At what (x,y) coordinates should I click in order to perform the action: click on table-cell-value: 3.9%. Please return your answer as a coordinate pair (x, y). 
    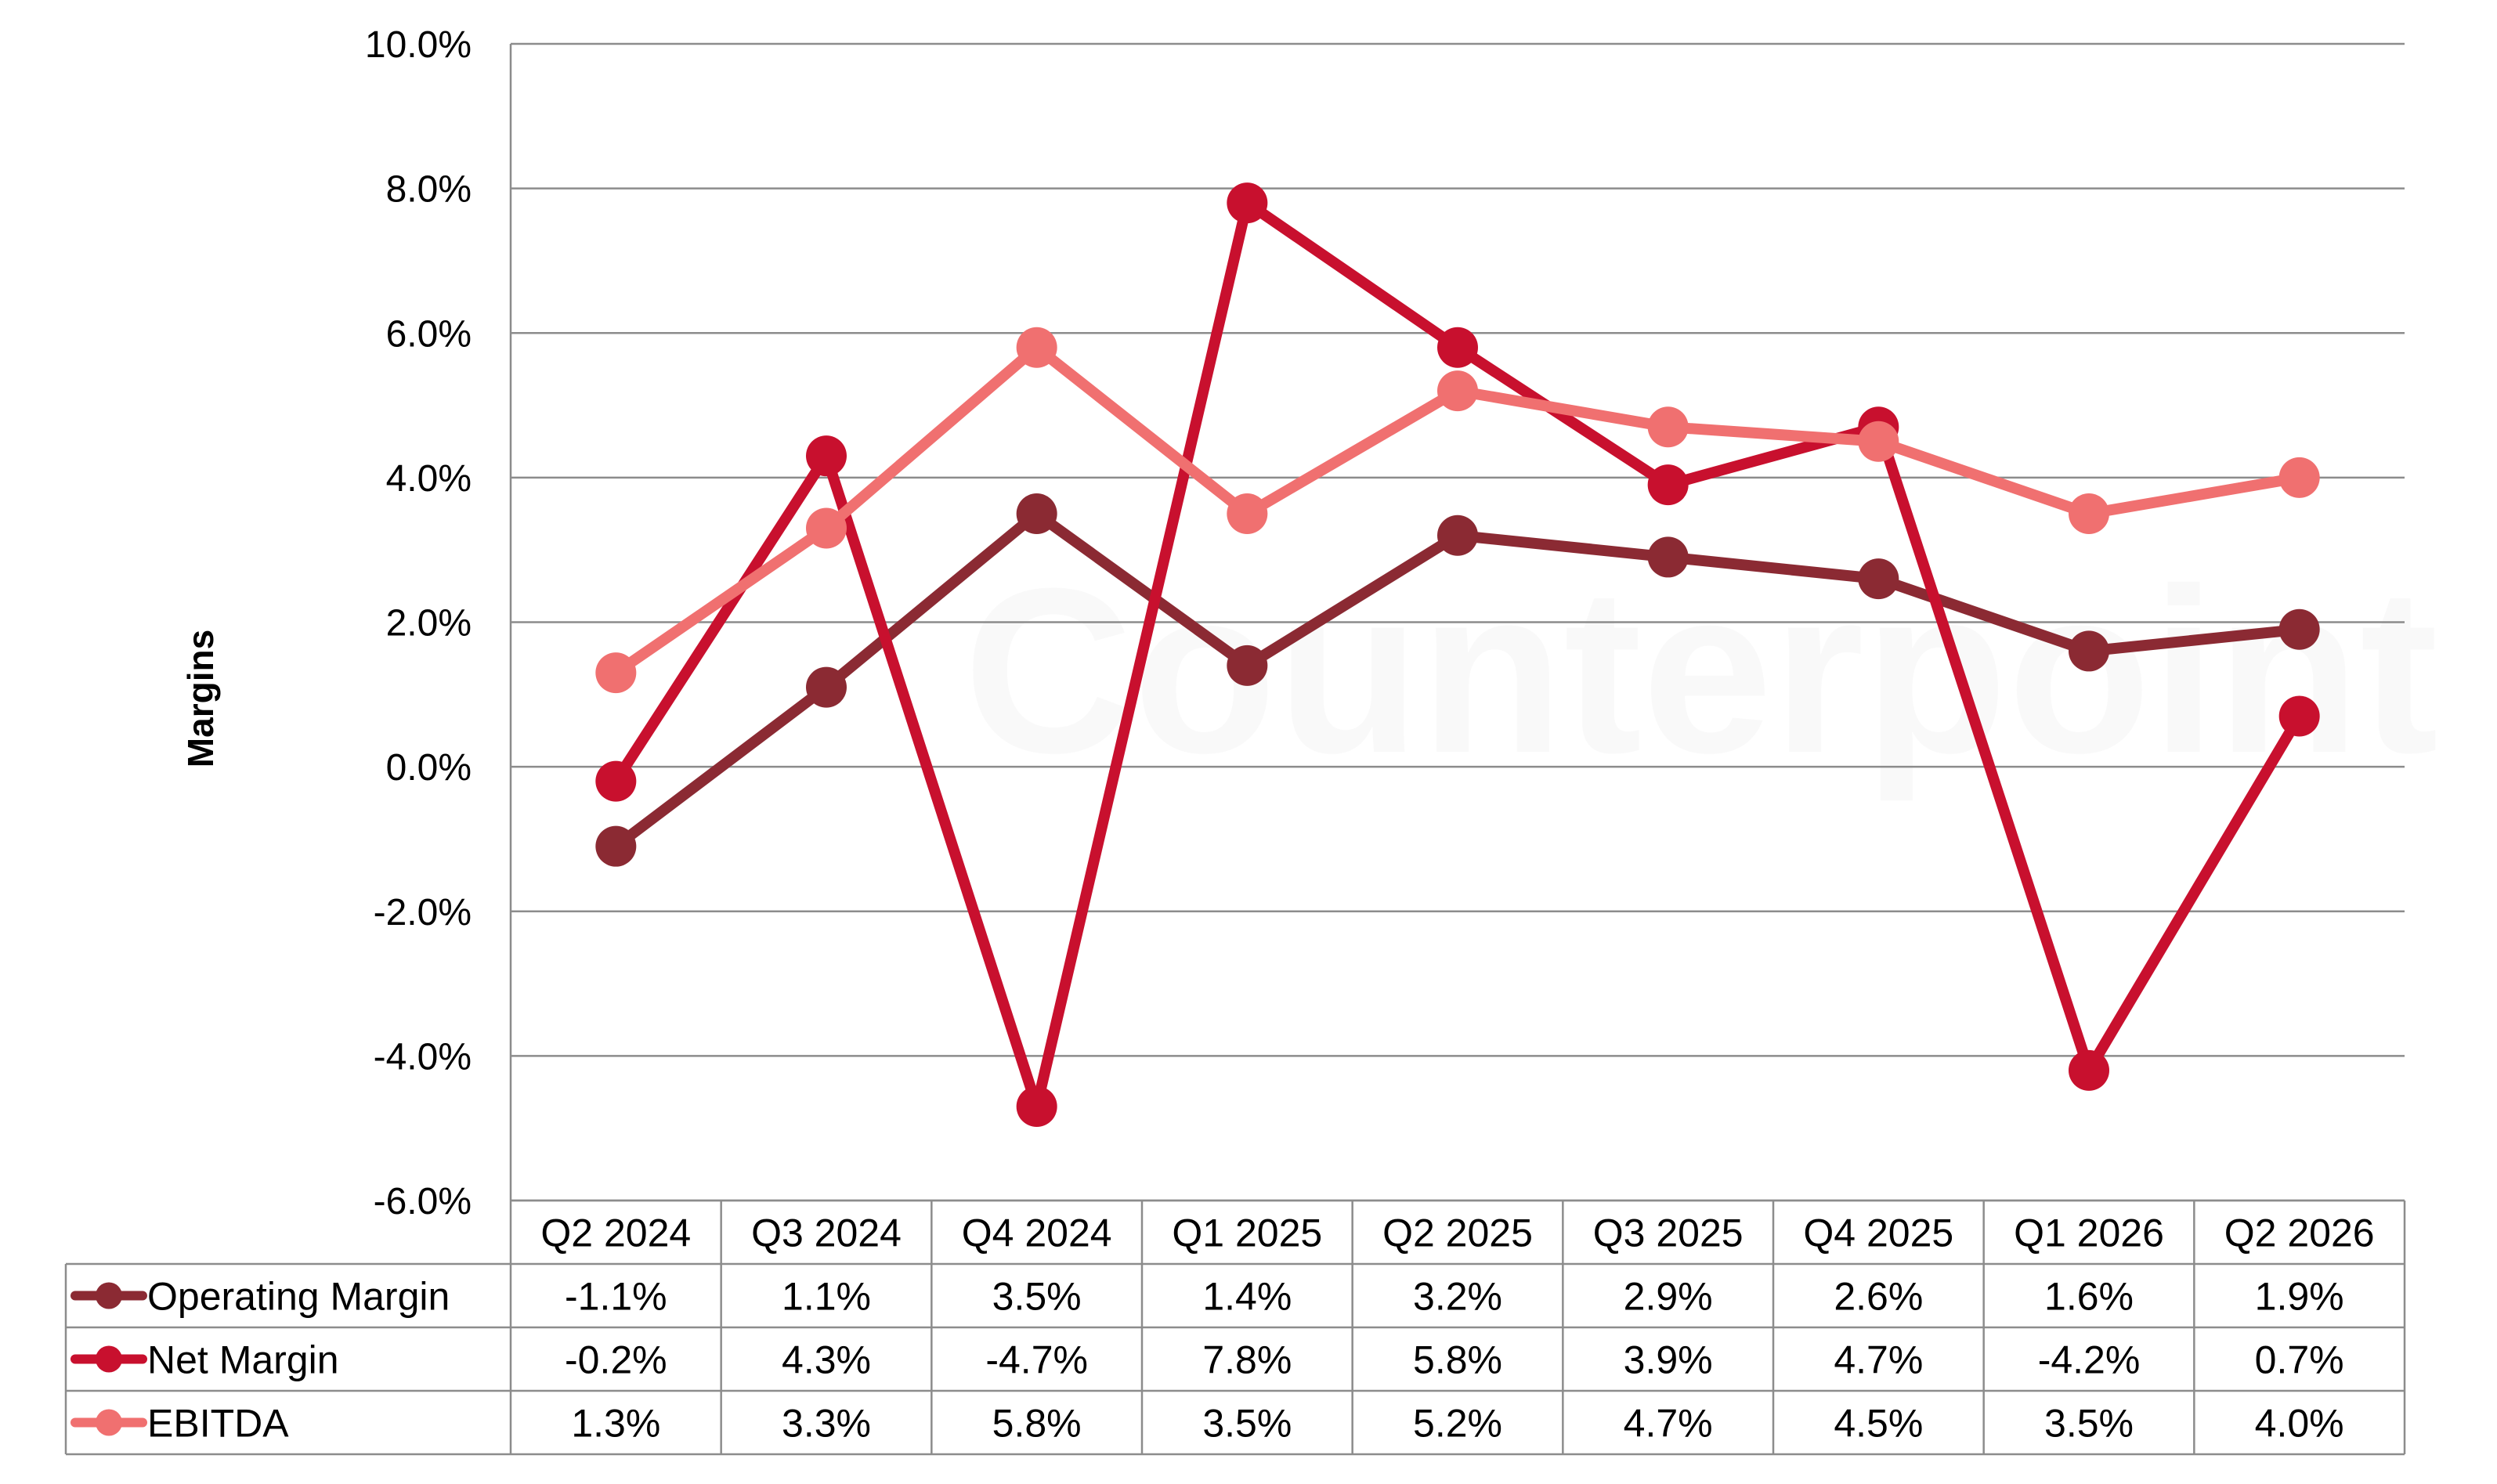
    Looking at the image, I should click on (1669, 1360).